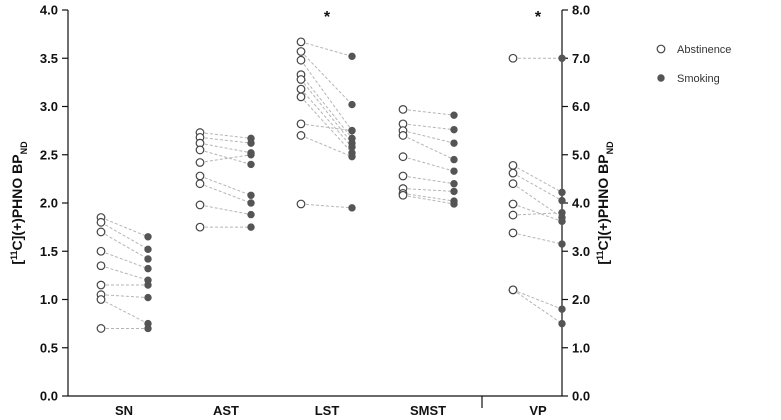 The image size is (781, 420). What do you see at coordinates (49, 299) in the screenshot?
I see `left-axis-tick-label: 1.0` at bounding box center [49, 299].